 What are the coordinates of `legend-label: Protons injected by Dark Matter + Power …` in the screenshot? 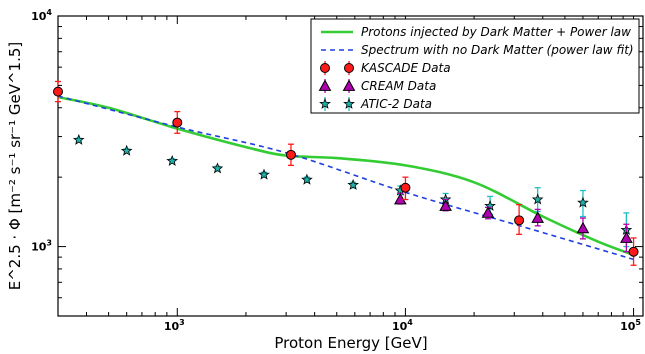 It's located at (496, 32).